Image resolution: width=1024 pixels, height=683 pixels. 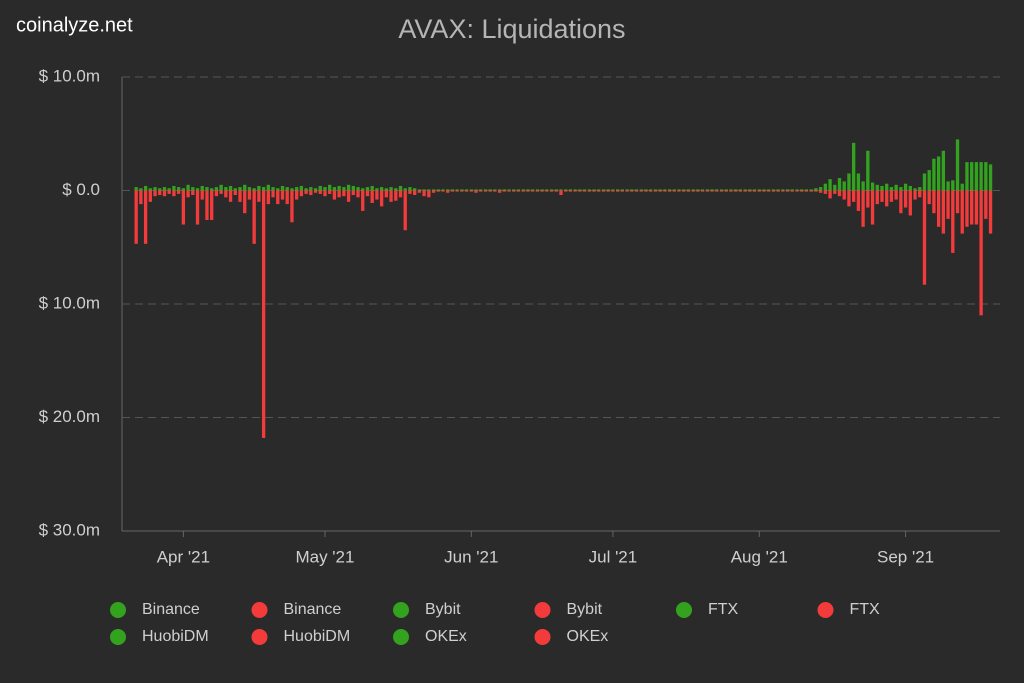 I want to click on chart-title: AVAX: Liquidations, so click(x=511, y=29).